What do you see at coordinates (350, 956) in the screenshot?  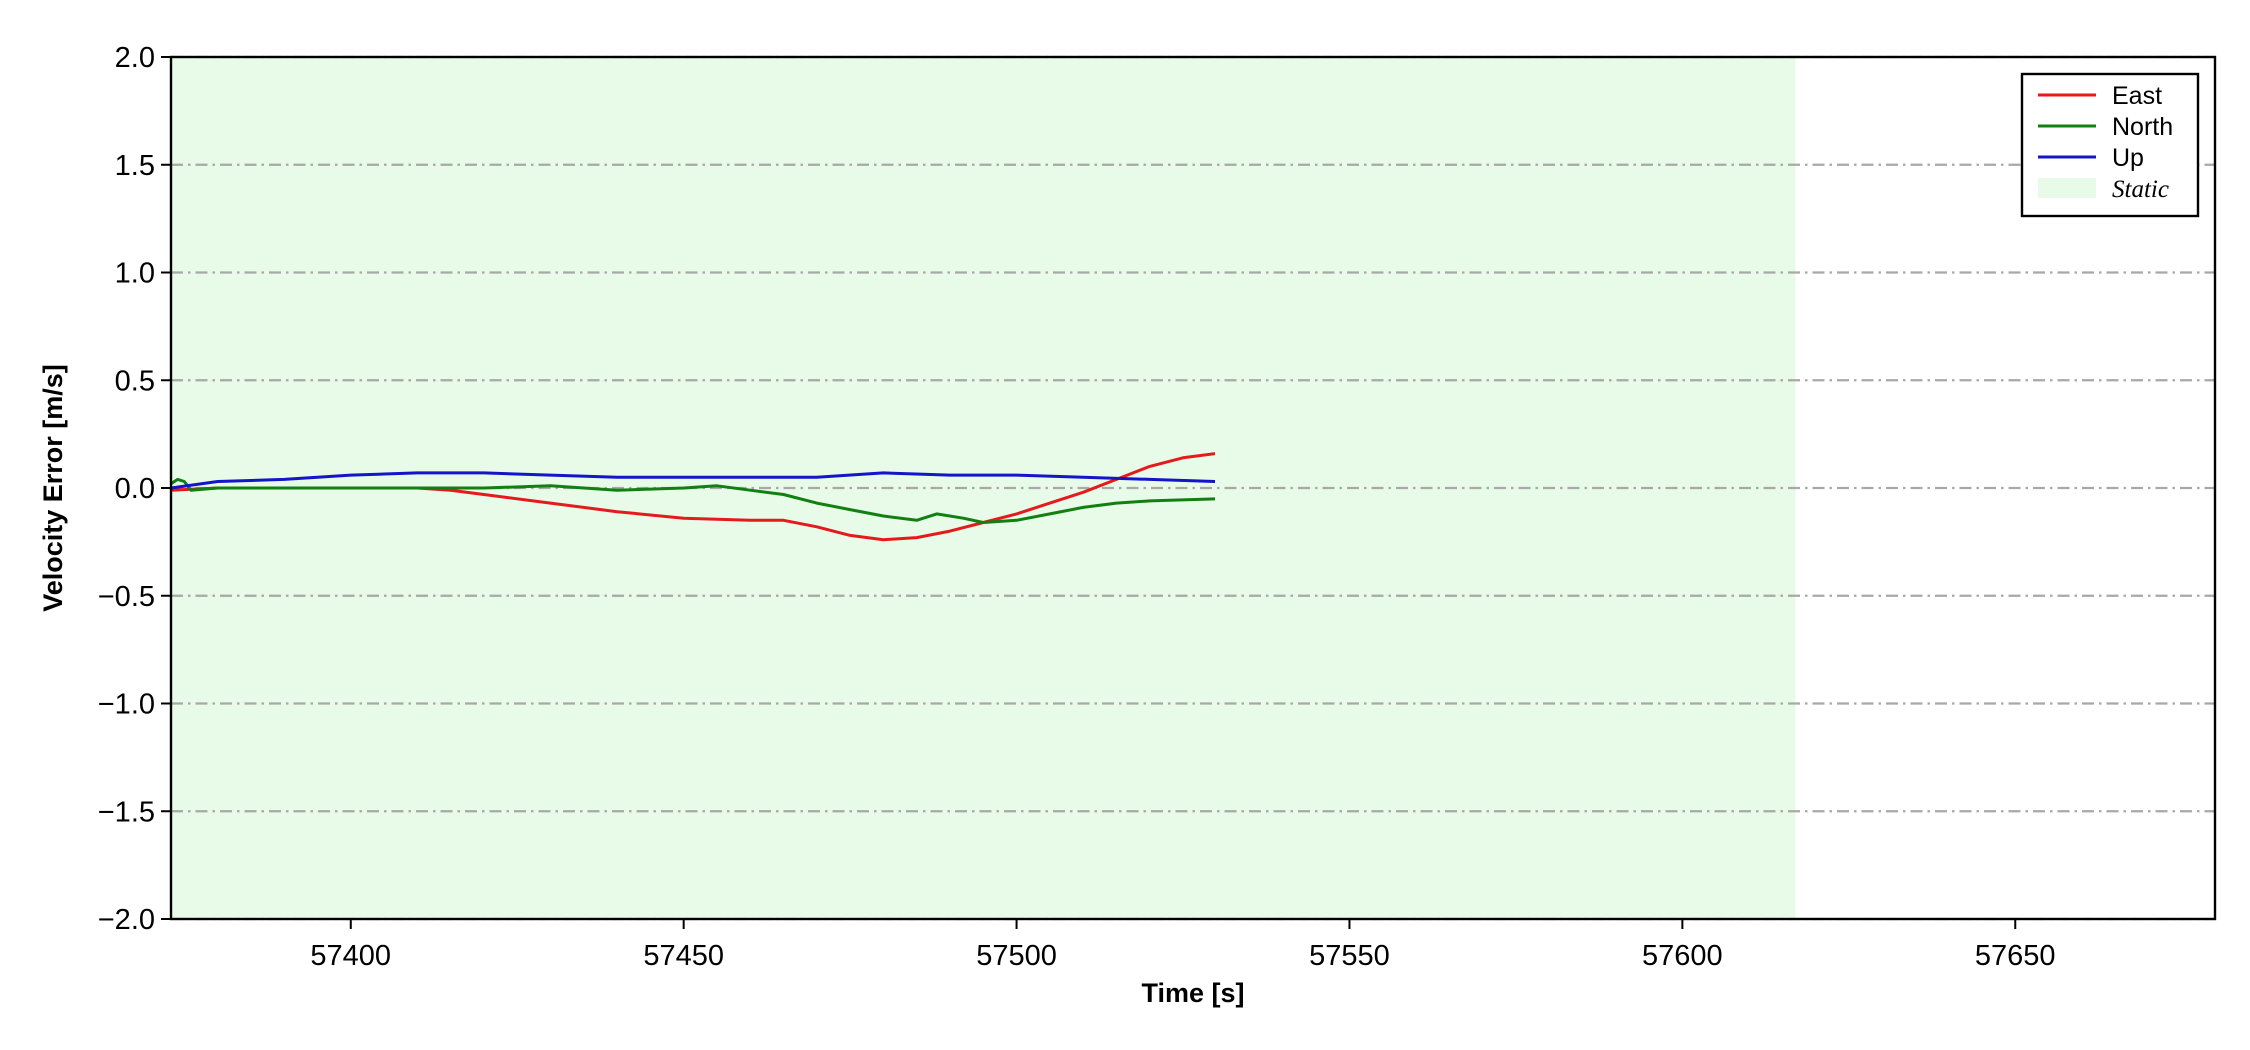 I see `x-tick-label-0: 57400` at bounding box center [350, 956].